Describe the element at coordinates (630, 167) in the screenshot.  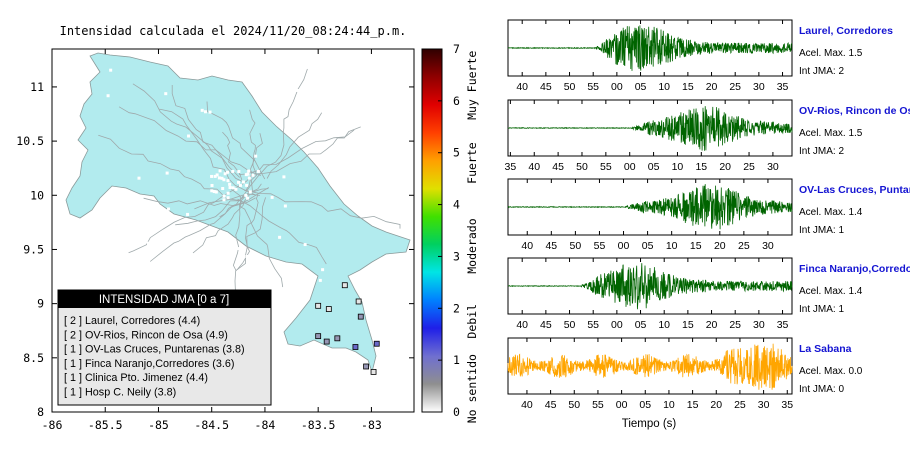
I see `time-tick-label: 00` at that location.